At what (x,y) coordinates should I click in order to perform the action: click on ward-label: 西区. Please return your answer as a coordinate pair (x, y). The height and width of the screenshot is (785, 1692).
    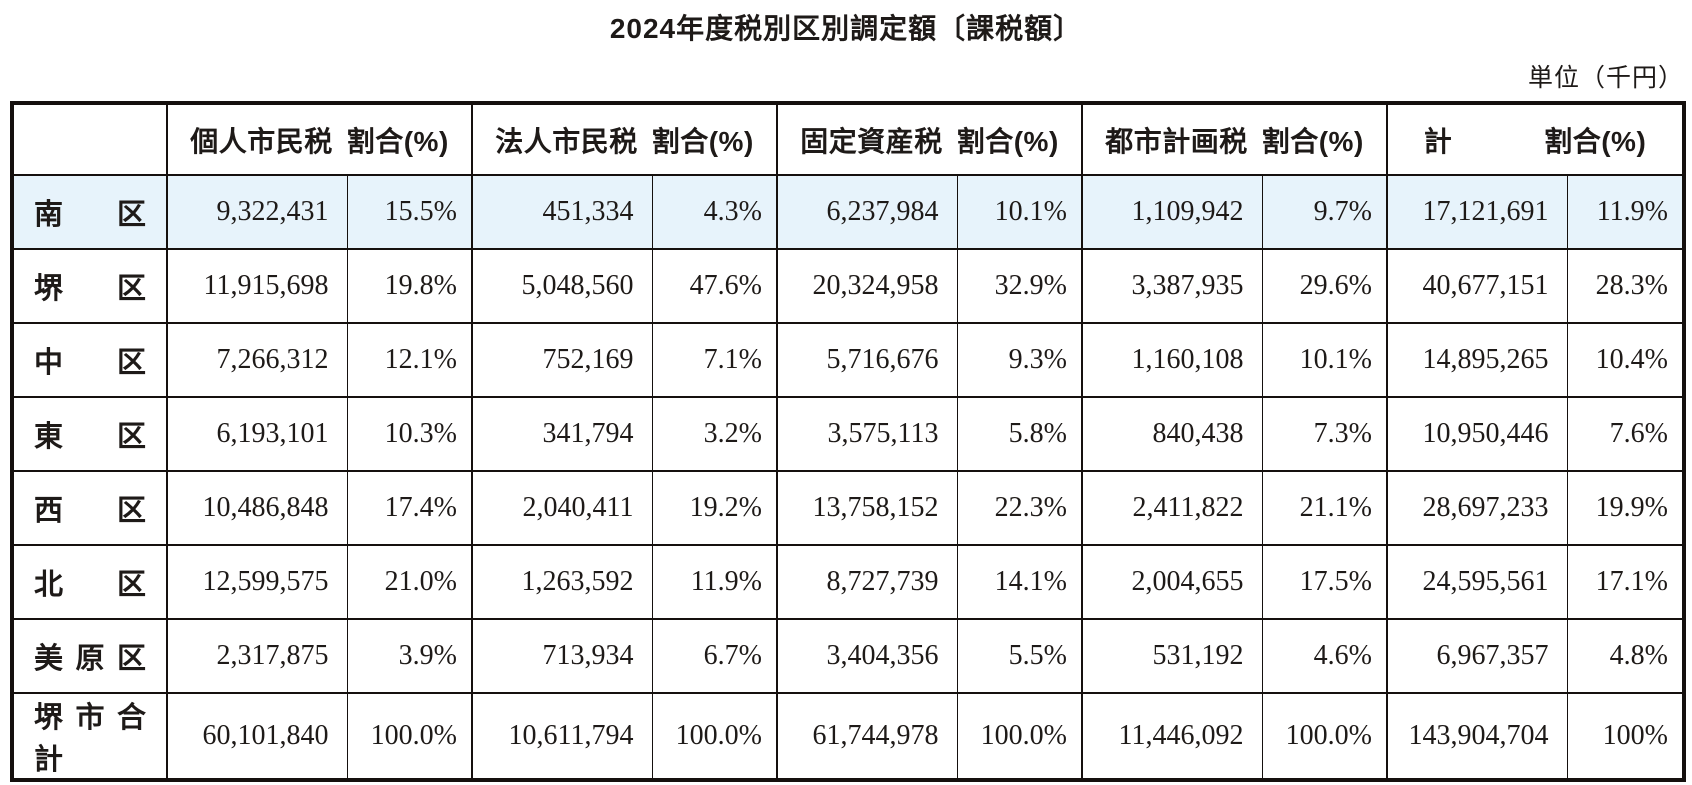
    Looking at the image, I should click on (89, 508).